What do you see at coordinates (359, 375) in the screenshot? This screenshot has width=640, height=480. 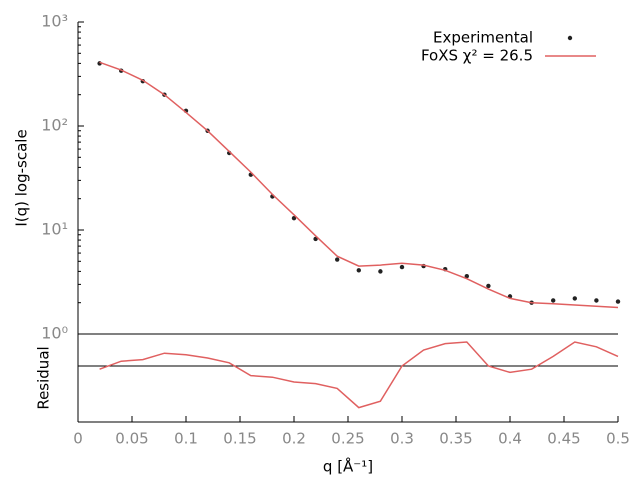 I see `data-line` at bounding box center [359, 375].